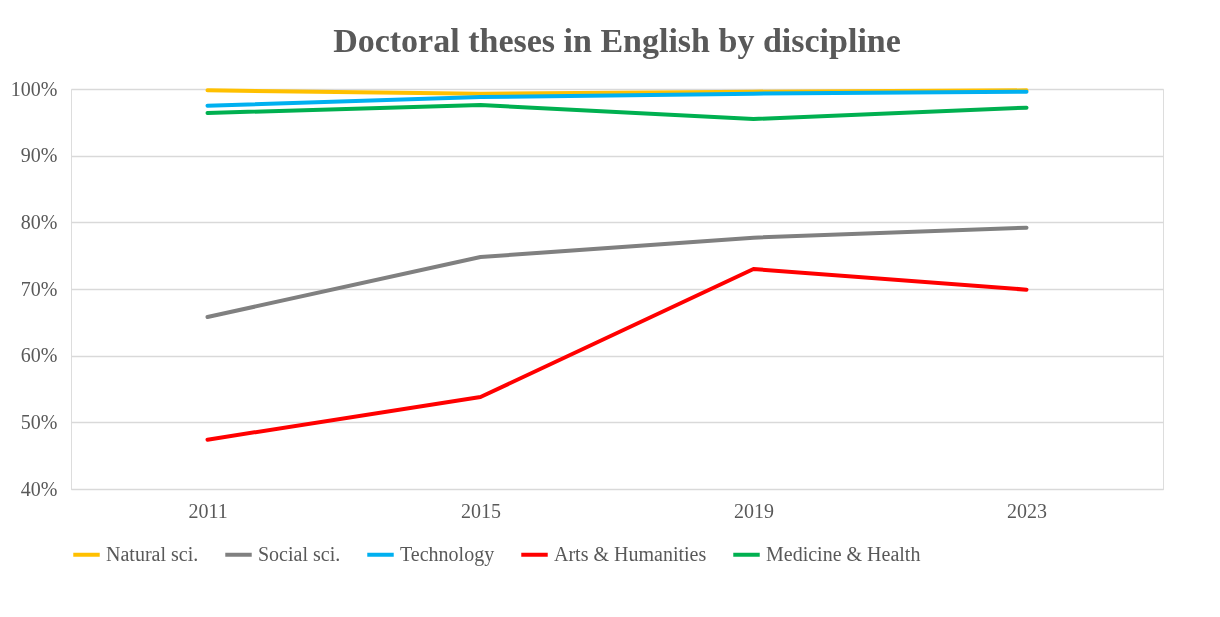 Image resolution: width=1220 pixels, height=617 pixels. I want to click on legend-label: Technology, so click(447, 554).